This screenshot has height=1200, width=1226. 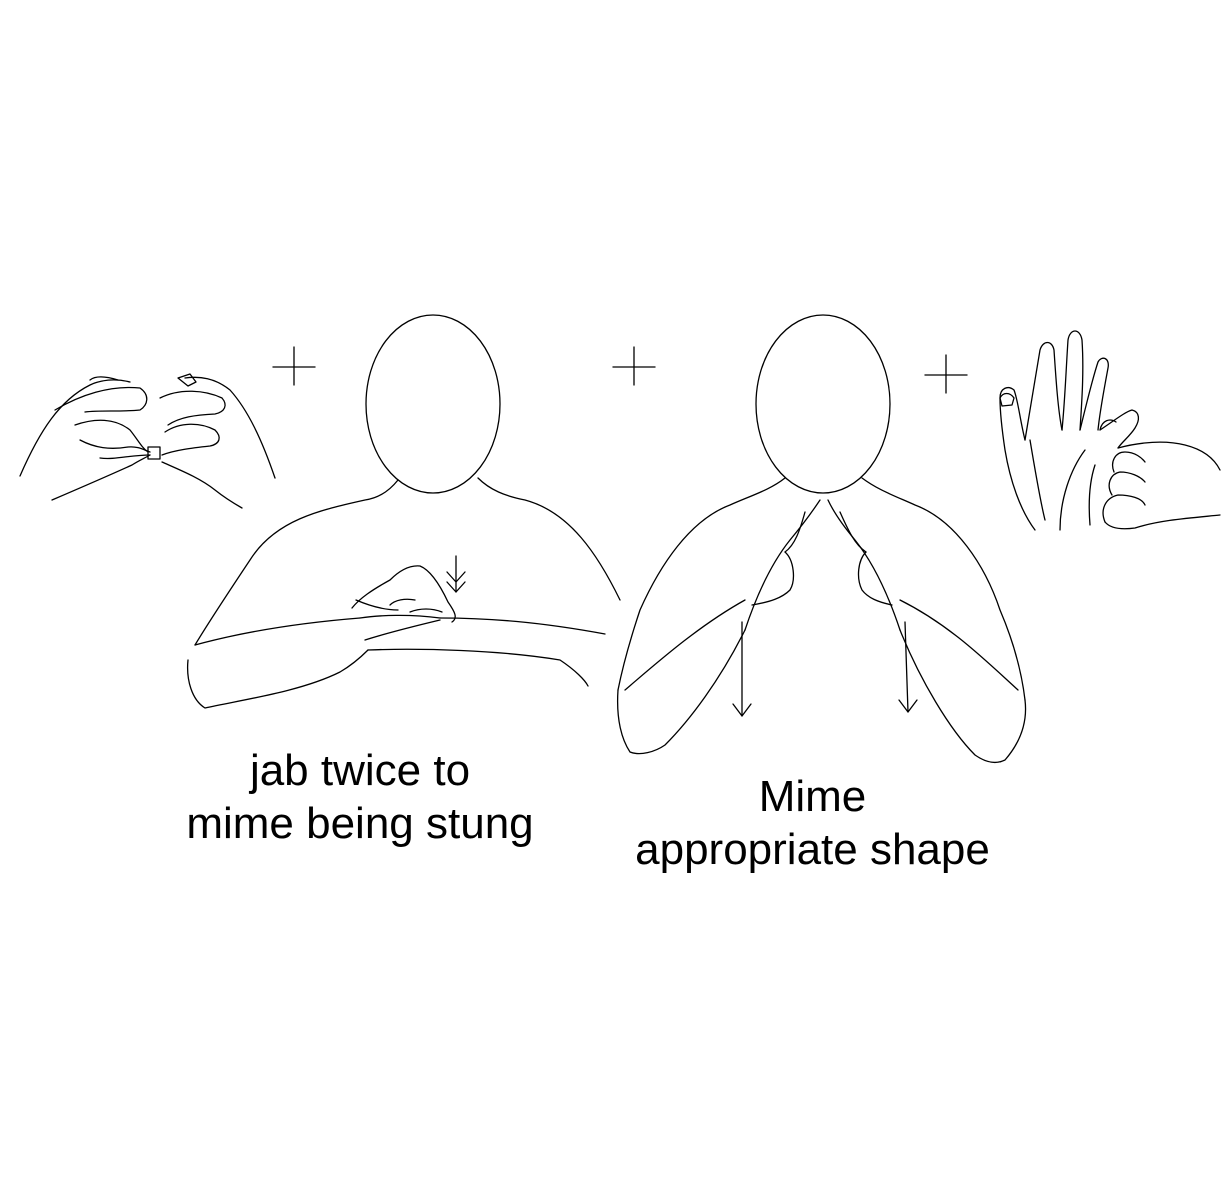 I want to click on caption-mime-shape: Mime appropriate shape, so click(x=812, y=823).